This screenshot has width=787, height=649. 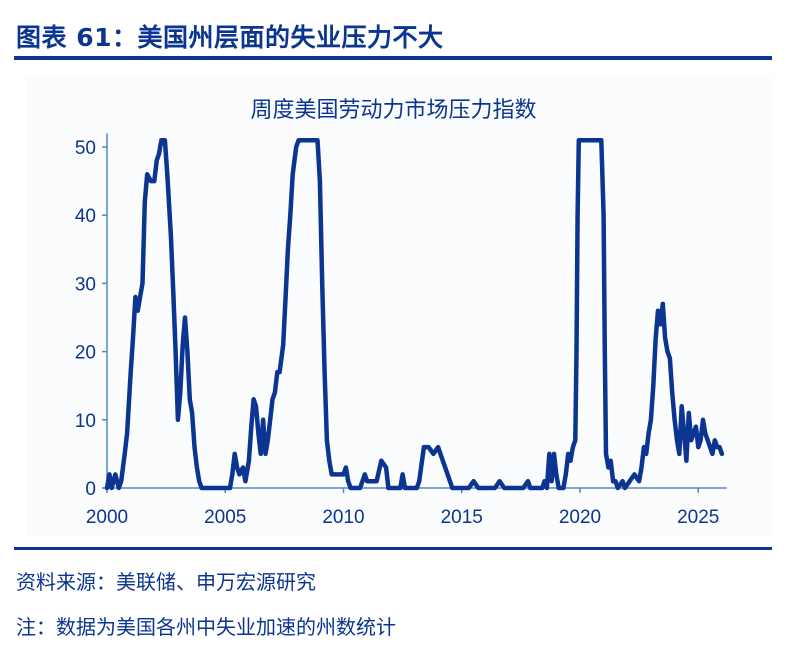 I want to click on y-tick-label: 10, so click(x=85, y=421).